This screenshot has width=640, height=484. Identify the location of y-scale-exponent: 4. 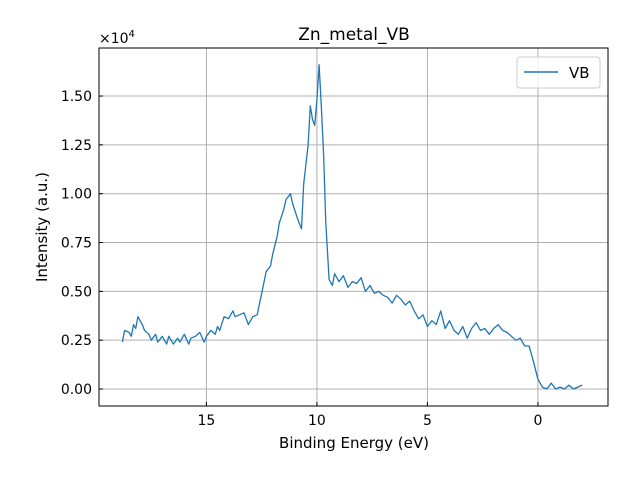
(132, 34).